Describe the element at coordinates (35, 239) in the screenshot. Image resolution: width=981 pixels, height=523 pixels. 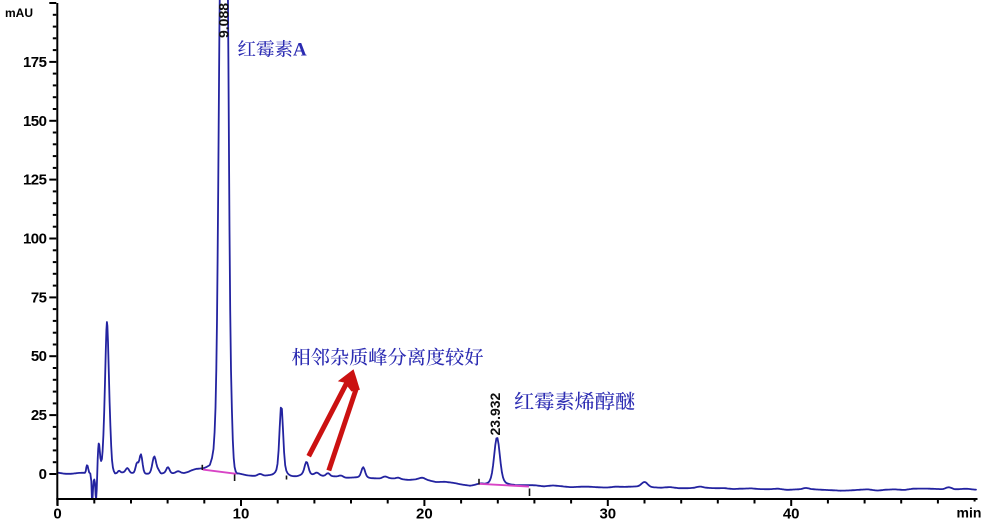
I see `svg-text: 100` at that location.